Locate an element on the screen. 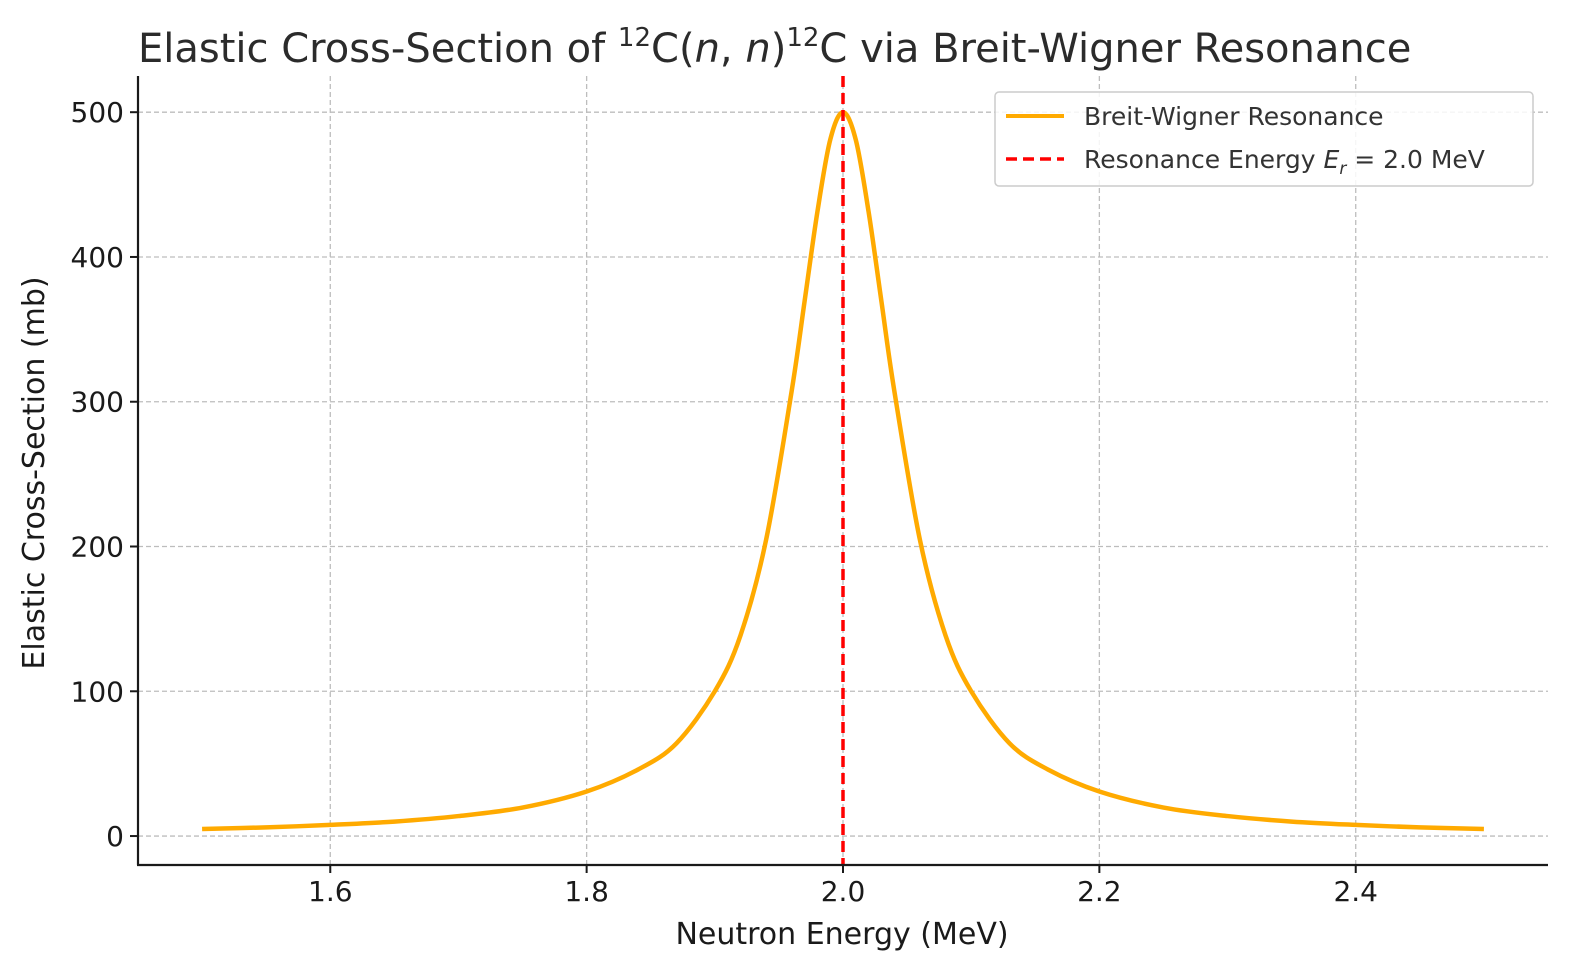 The width and height of the screenshot is (1582, 979). y-tick-label: 500 is located at coordinates (97, 112).